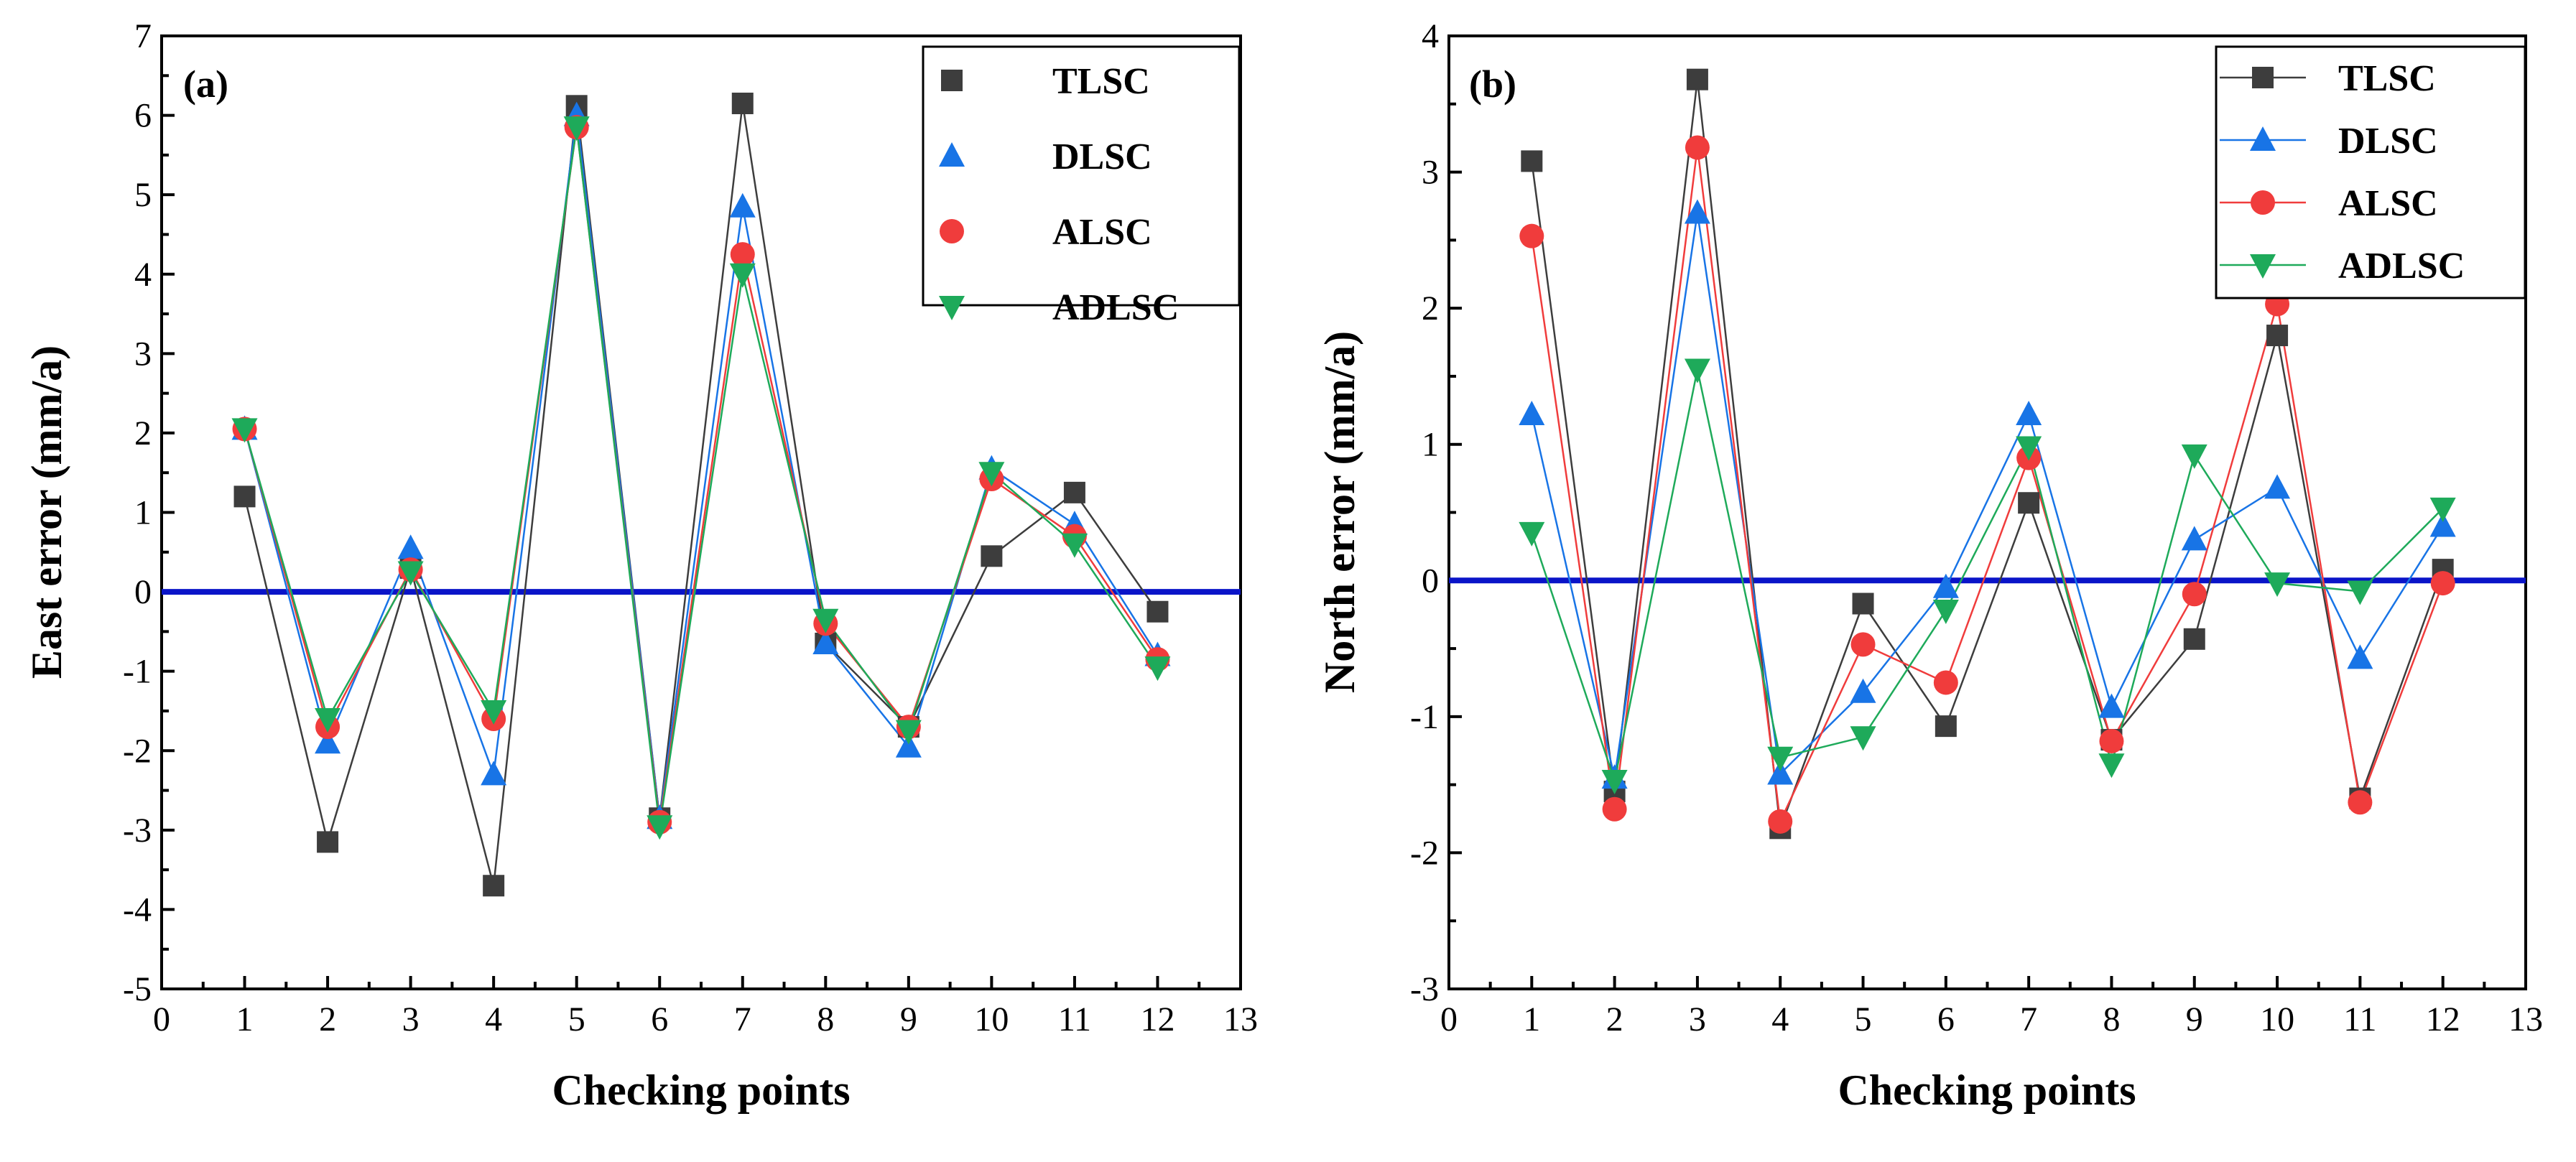  I want to click on x-tick-label: 4, so click(1780, 1019).